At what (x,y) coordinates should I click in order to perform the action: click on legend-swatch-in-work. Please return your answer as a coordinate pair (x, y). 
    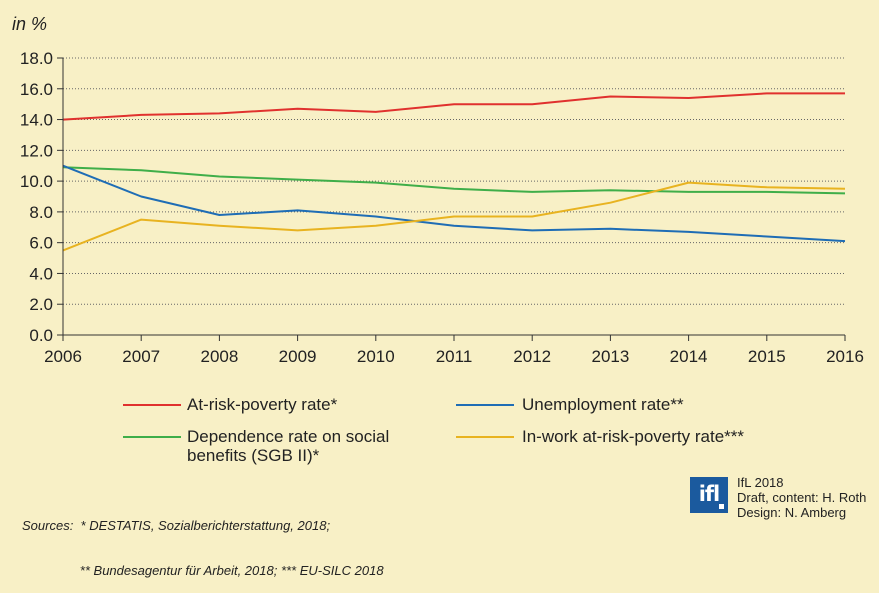
    Looking at the image, I should click on (485, 437).